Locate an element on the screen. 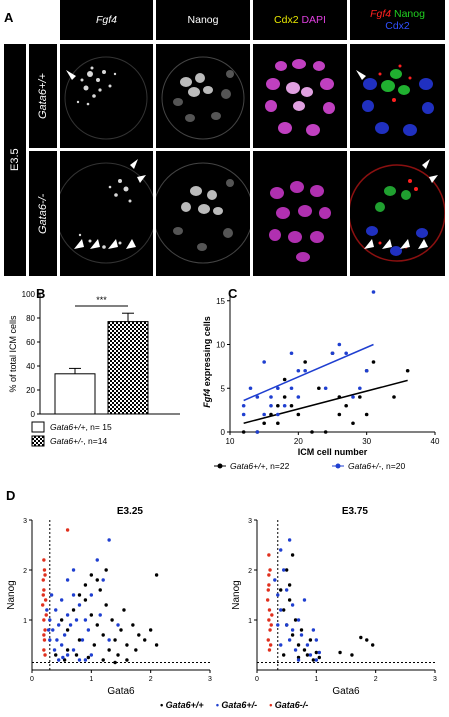  panel-label-d: D is located at coordinates (11, 495).